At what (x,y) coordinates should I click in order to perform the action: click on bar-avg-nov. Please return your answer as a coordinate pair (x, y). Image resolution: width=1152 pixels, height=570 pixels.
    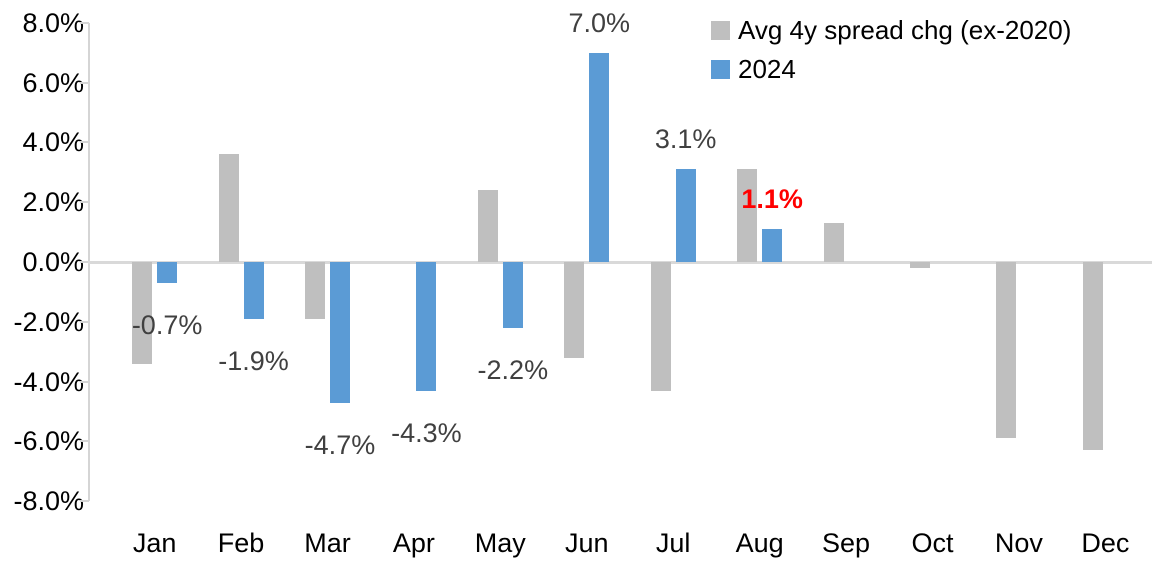
    Looking at the image, I should click on (1006, 350).